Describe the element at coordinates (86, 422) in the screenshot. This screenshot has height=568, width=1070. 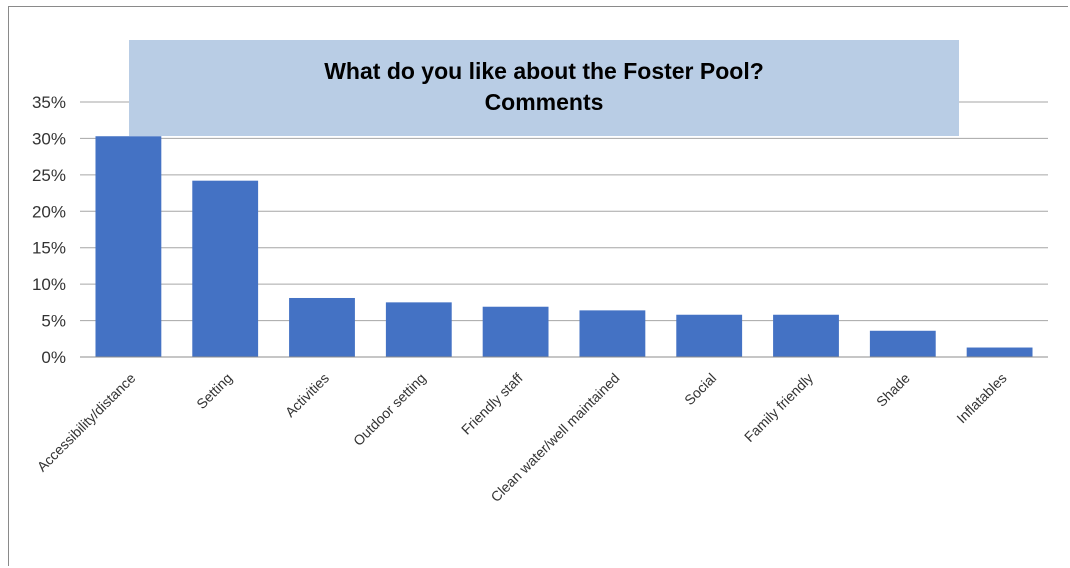
I see `x-category-label: Accessibility/distance` at that location.